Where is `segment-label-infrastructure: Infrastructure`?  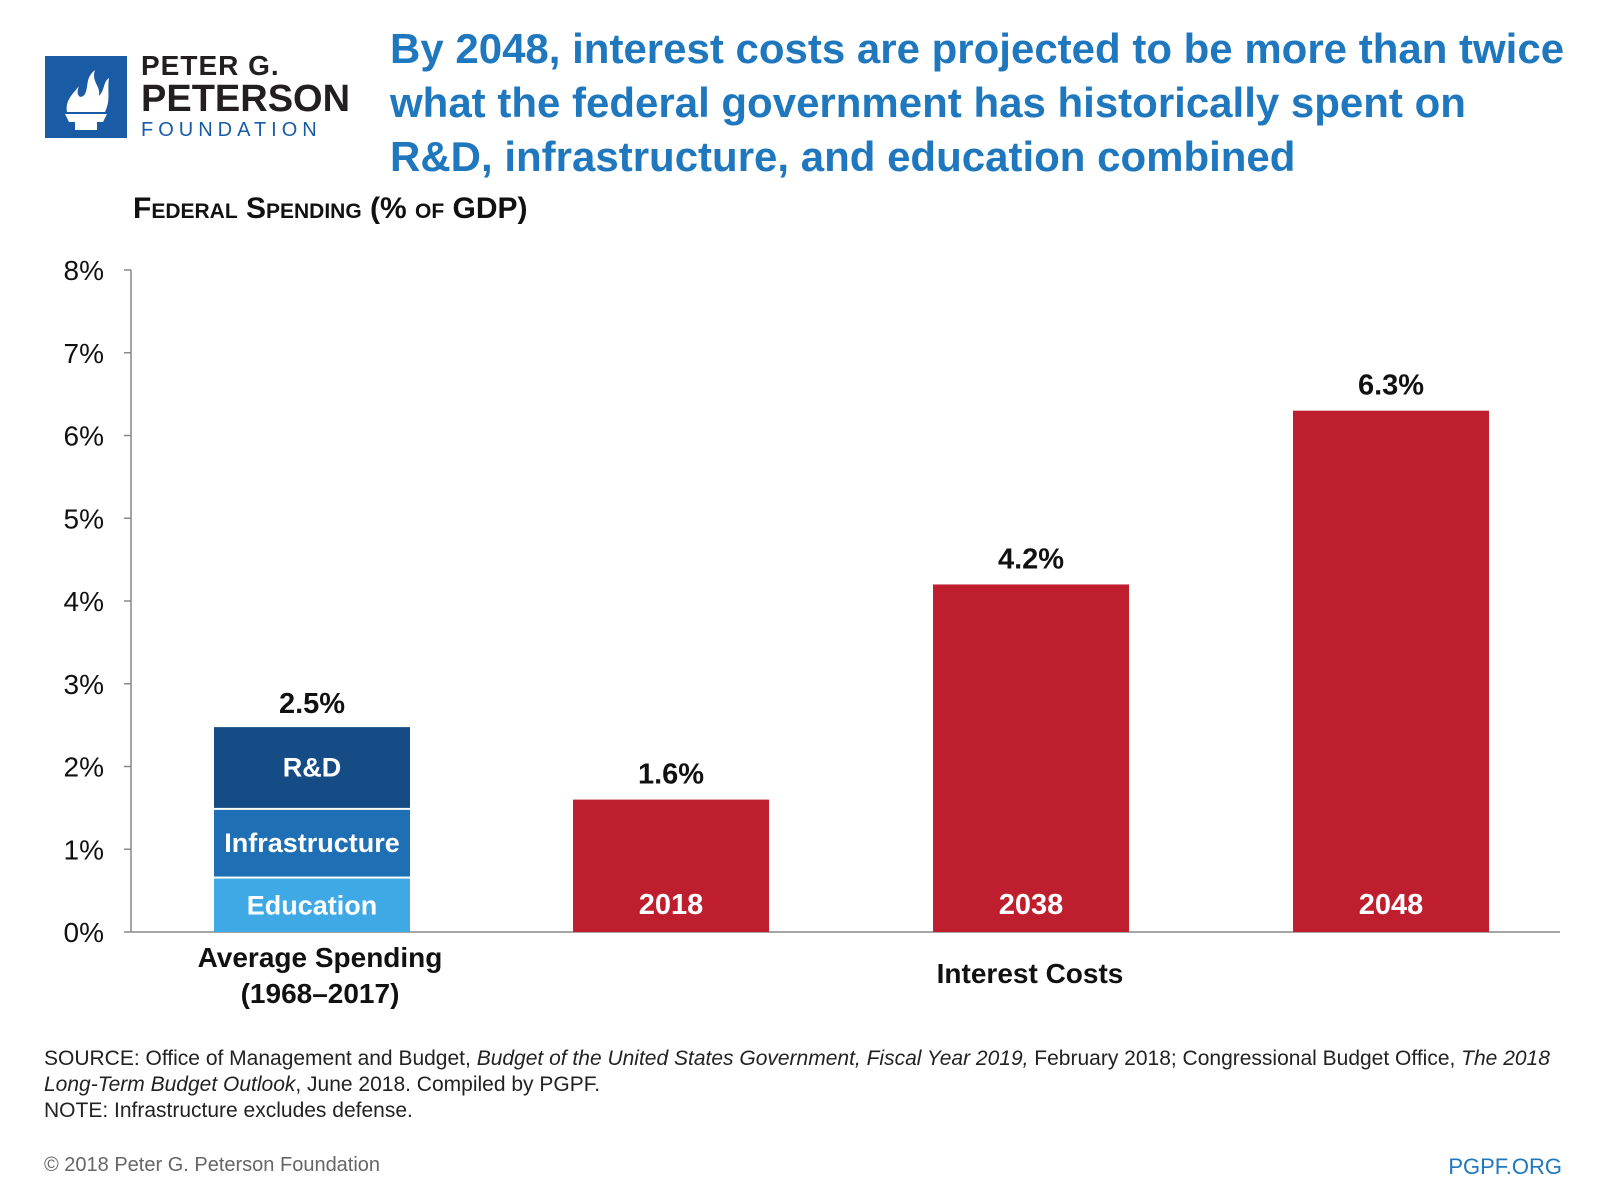 segment-label-infrastructure: Infrastructure is located at coordinates (312, 843).